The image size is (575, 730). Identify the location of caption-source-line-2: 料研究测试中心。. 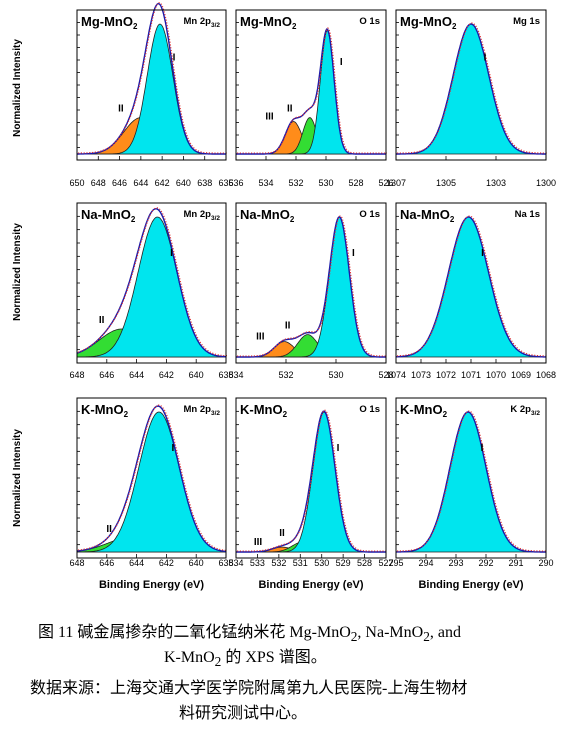
(243, 713).